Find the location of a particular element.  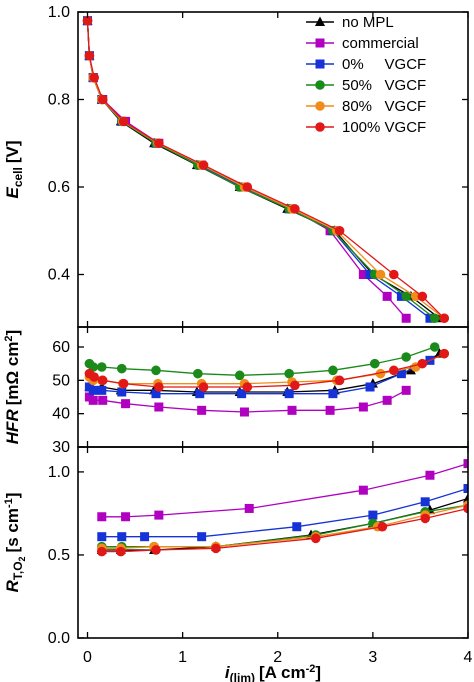

x-tick-label-4: 4 is located at coordinates (468, 657).